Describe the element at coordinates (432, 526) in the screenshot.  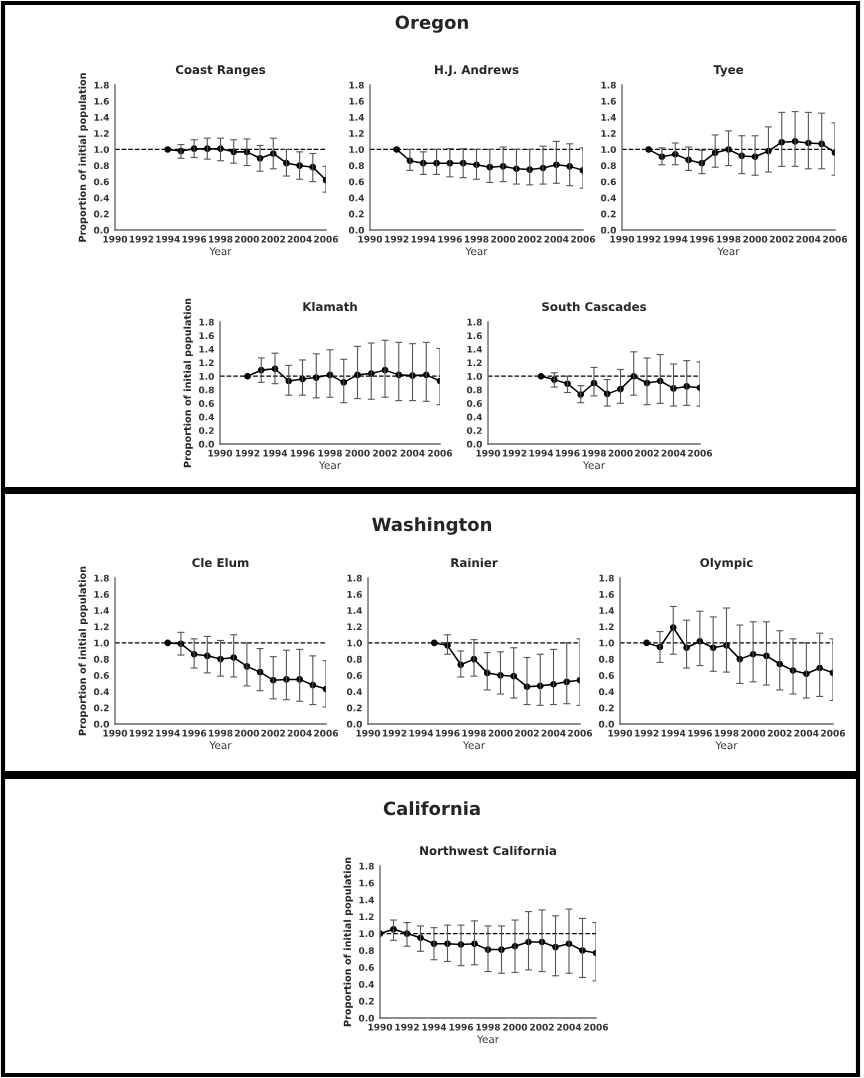
I see `text: Washington` at that location.